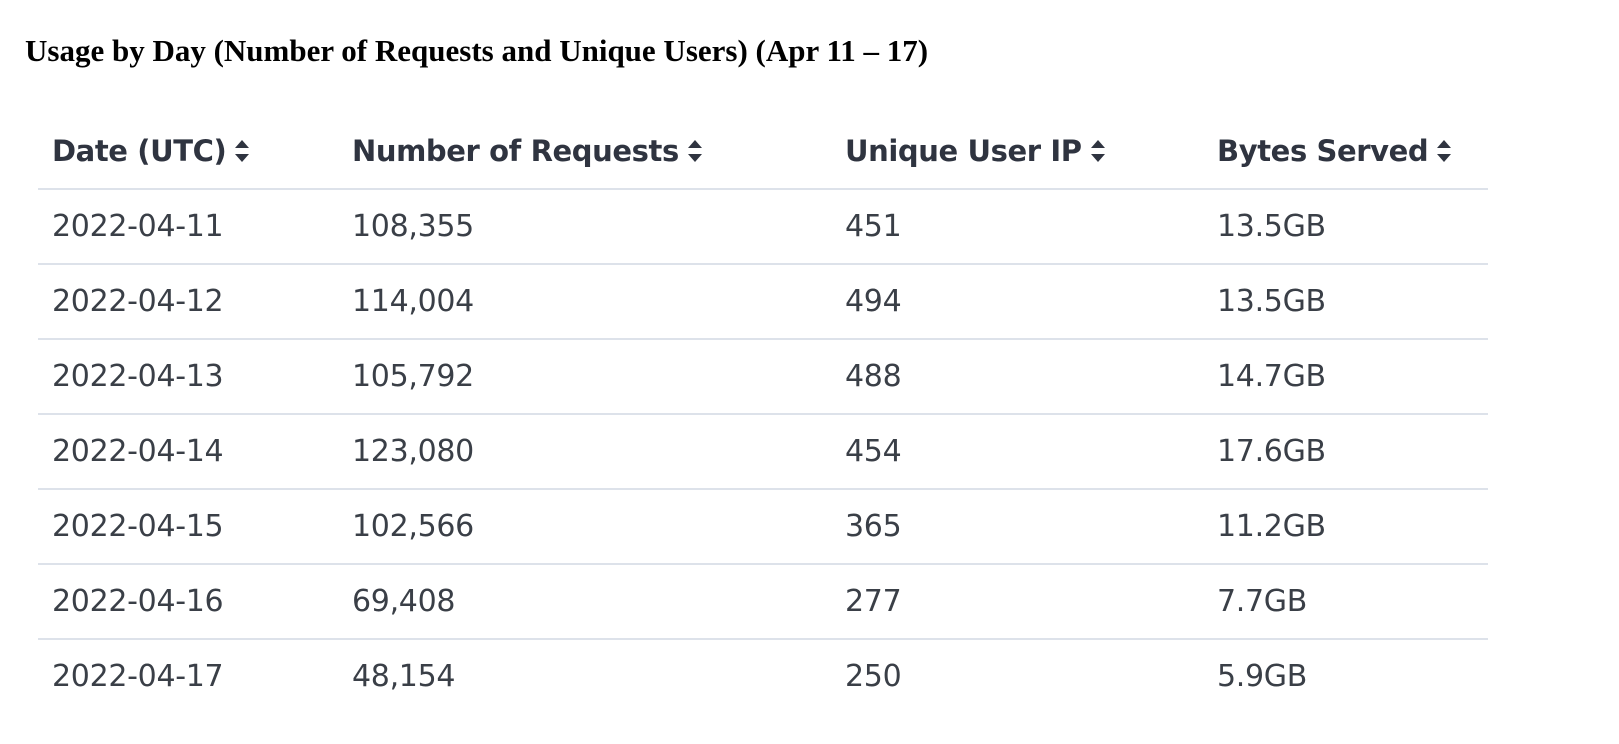  What do you see at coordinates (1345, 602) in the screenshot?
I see `cell-bytes-served: 7.7GB` at bounding box center [1345, 602].